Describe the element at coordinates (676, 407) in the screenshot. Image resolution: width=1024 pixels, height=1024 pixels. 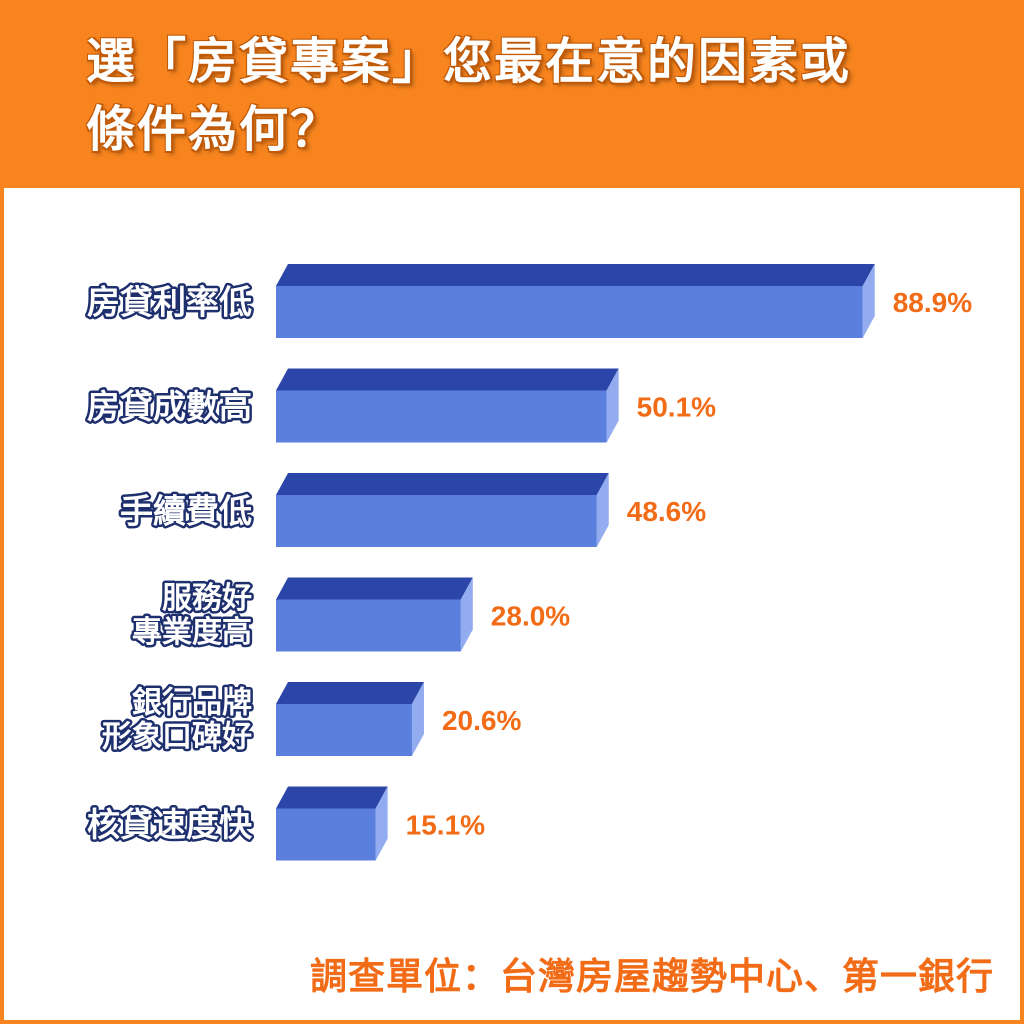
I see `value-label: 50.1%` at that location.